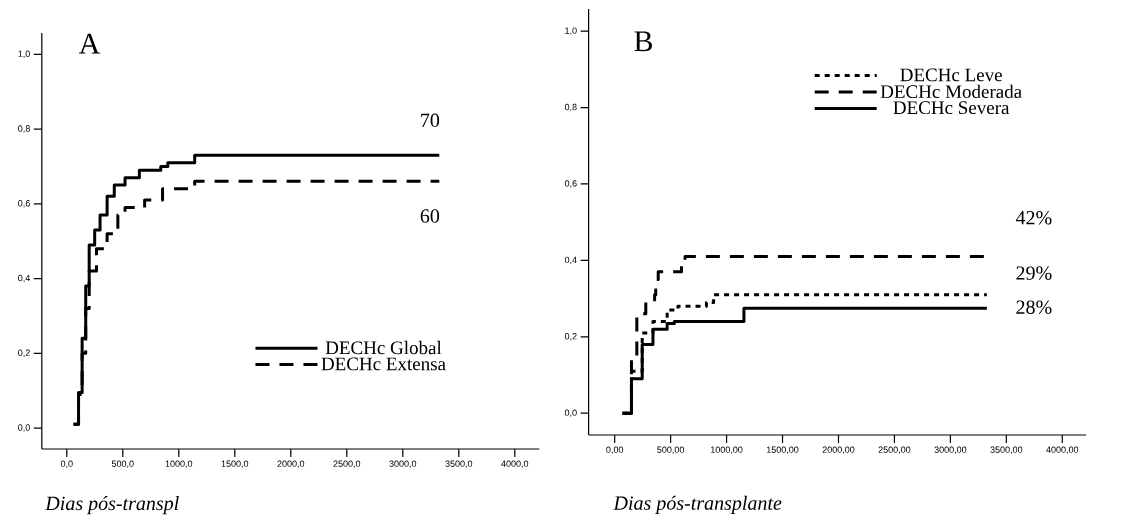  What do you see at coordinates (1062, 450) in the screenshot?
I see `x-tick-label: 4000,00` at bounding box center [1062, 450].